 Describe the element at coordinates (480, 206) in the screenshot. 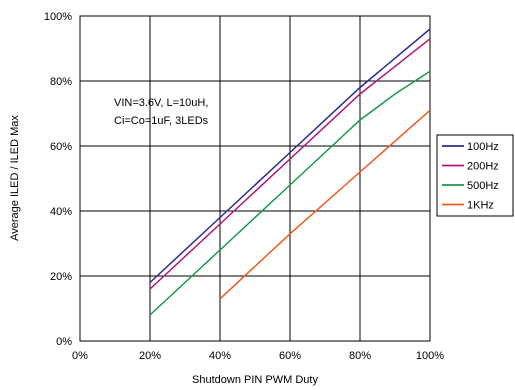

I see `legend-label-1khz: 1KHz` at that location.